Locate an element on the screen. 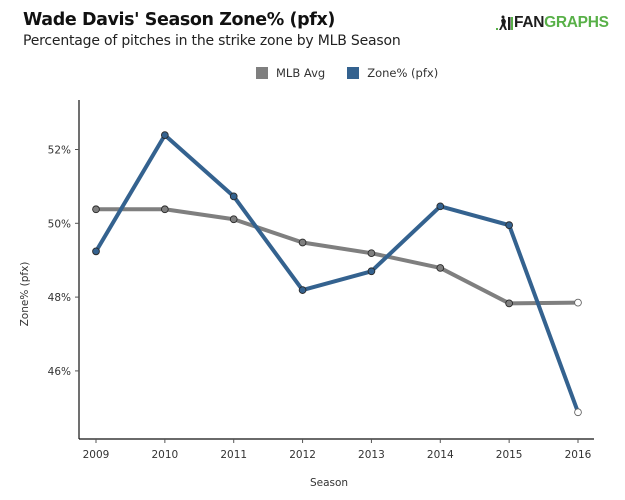 The width and height of the screenshot is (625, 500). legend-item-zone: Zone% (pfx) is located at coordinates (392, 73).